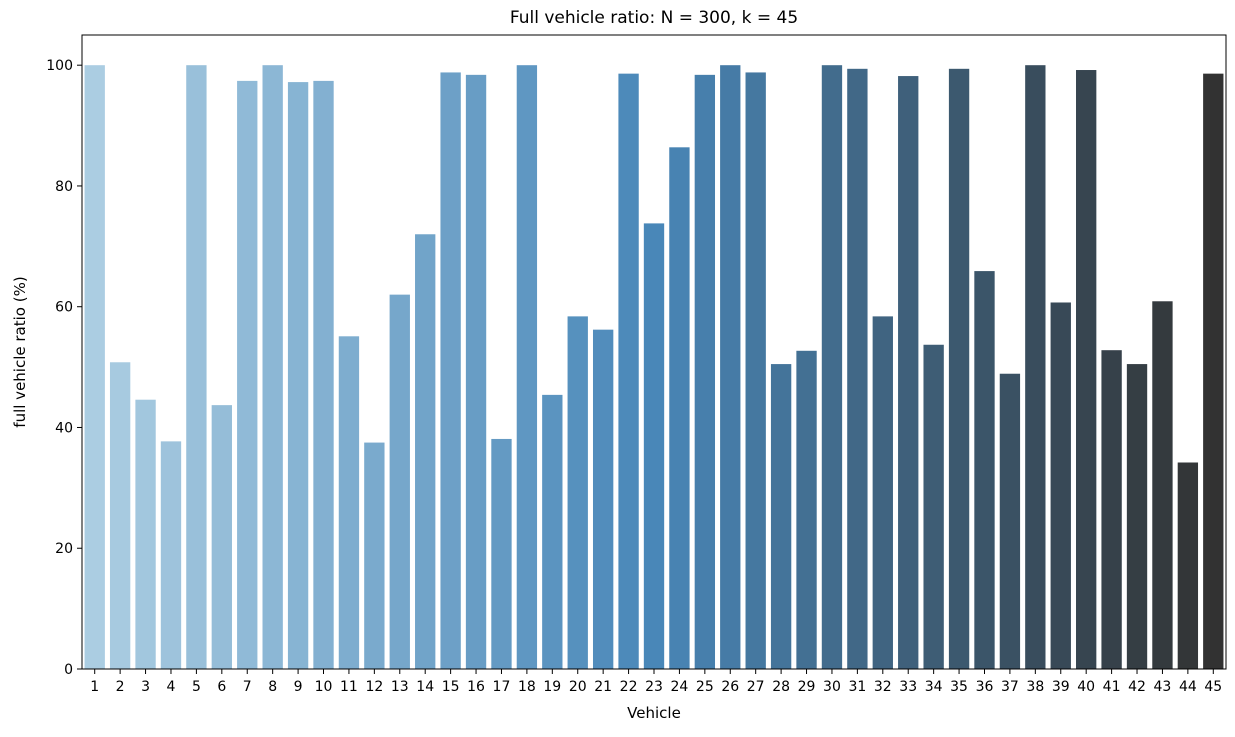  I want to click on x-tick-label: 30, so click(832, 687).